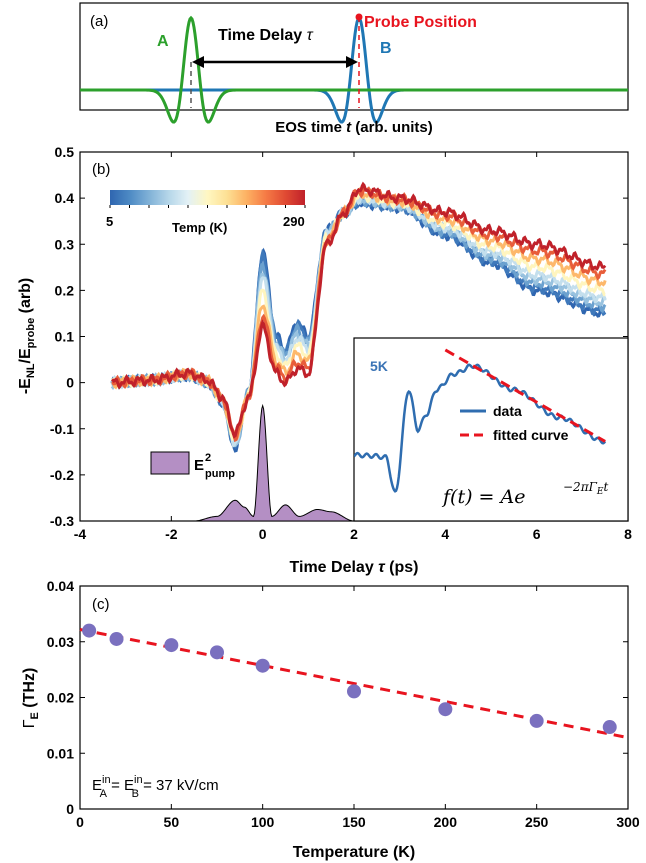 Image resolution: width=646 pixels, height=863 pixels. What do you see at coordinates (445, 534) in the screenshot?
I see `b-xtick-label: 4` at bounding box center [445, 534].